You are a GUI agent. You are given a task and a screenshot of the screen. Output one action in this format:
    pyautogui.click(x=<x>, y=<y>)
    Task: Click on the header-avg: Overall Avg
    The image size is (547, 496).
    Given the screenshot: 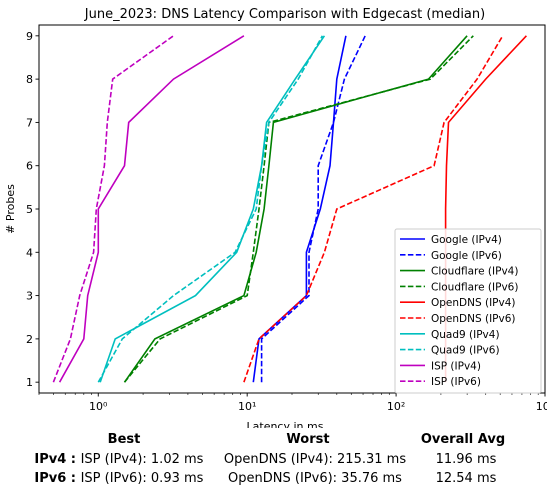 What is the action you would take?
    pyautogui.click(x=463, y=439)
    